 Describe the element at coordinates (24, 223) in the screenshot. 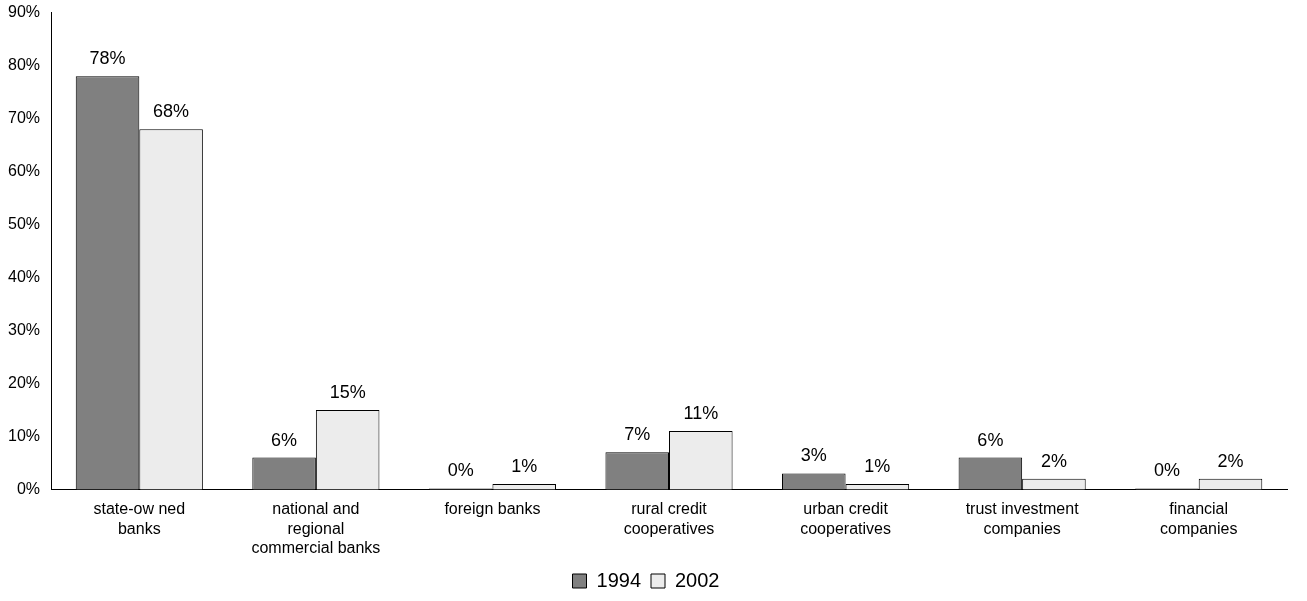

I see `y-tick-label: 50%` at that location.